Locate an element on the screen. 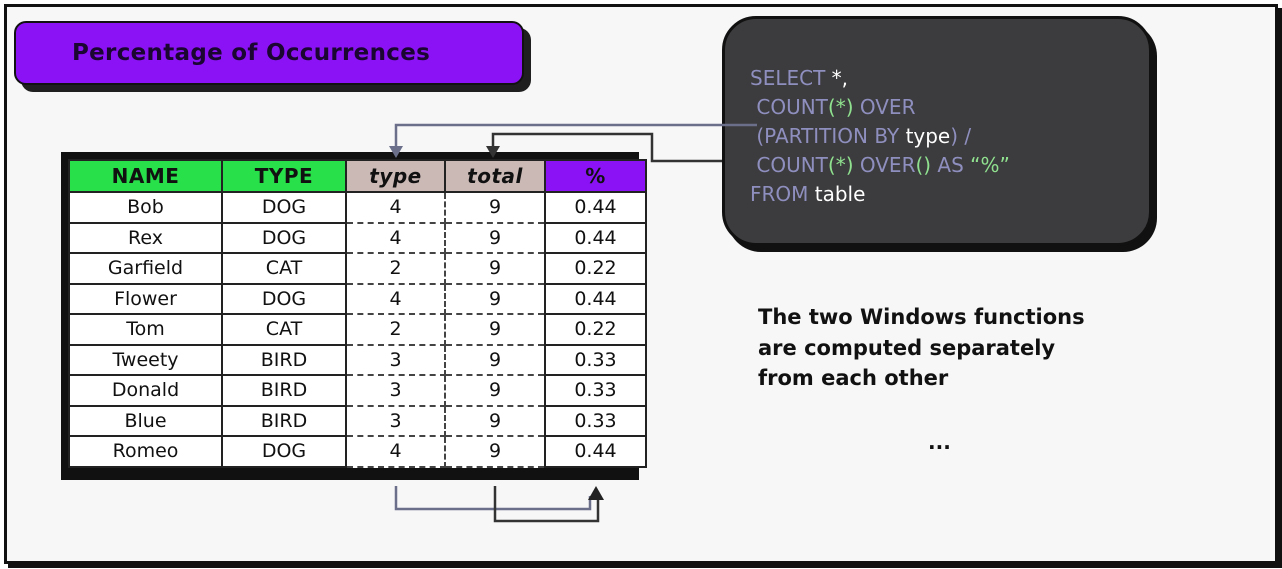  cell-name: Romeo is located at coordinates (145, 451).